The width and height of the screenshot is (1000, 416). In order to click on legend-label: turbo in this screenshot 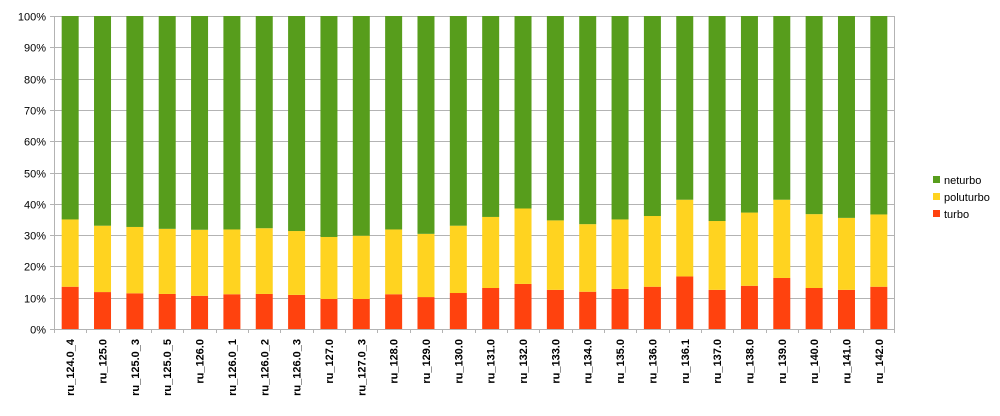, I will do `click(956, 215)`.